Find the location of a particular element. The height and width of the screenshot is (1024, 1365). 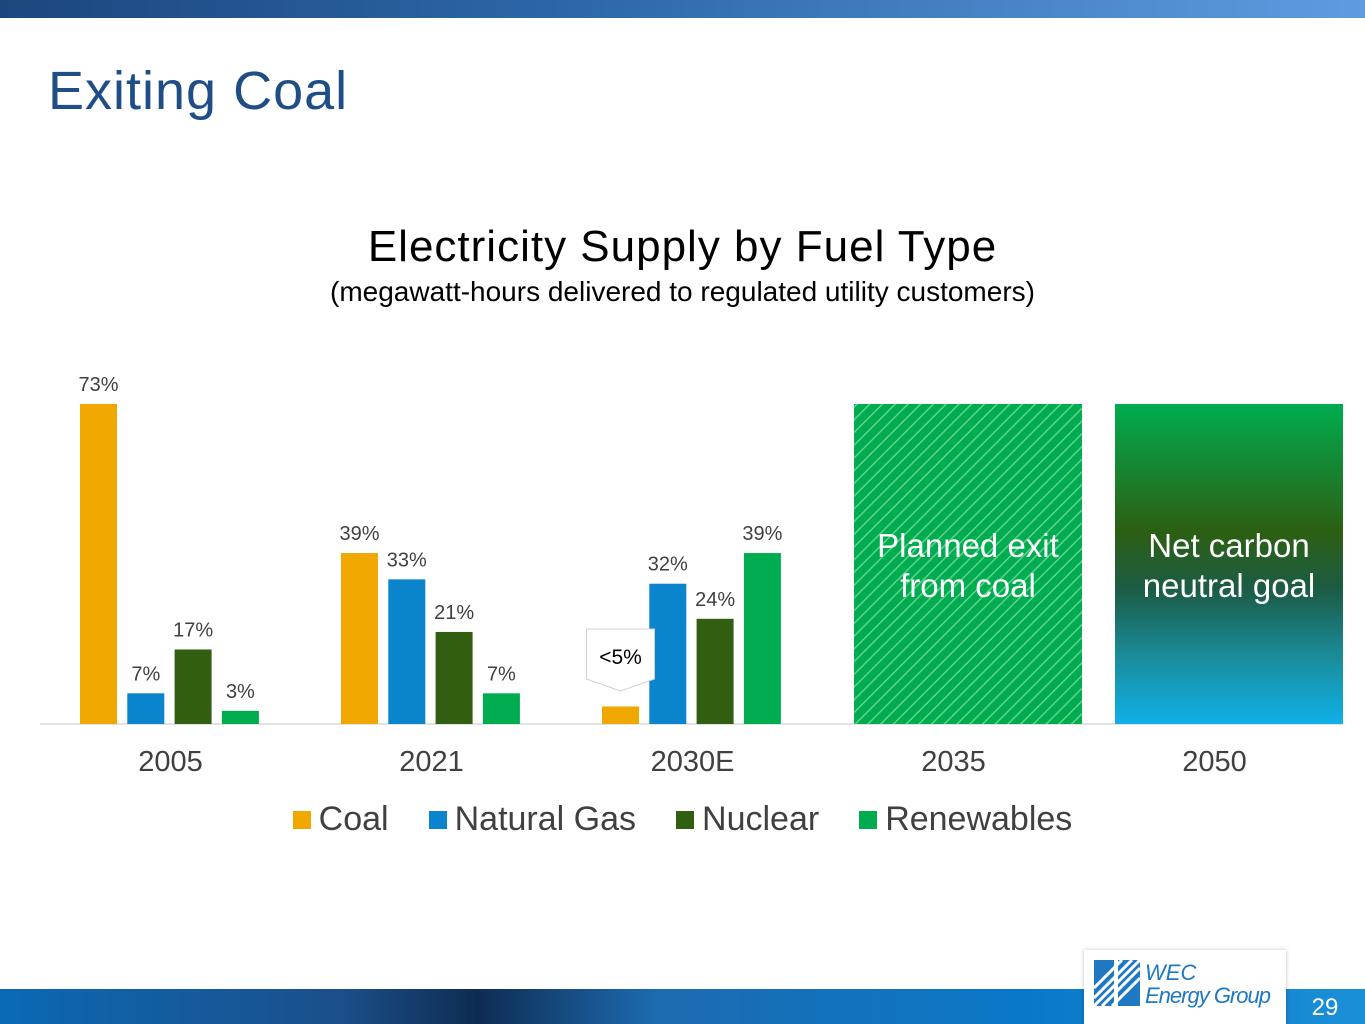

legend-item-natural-gas: Natural Gas is located at coordinates (532, 819).